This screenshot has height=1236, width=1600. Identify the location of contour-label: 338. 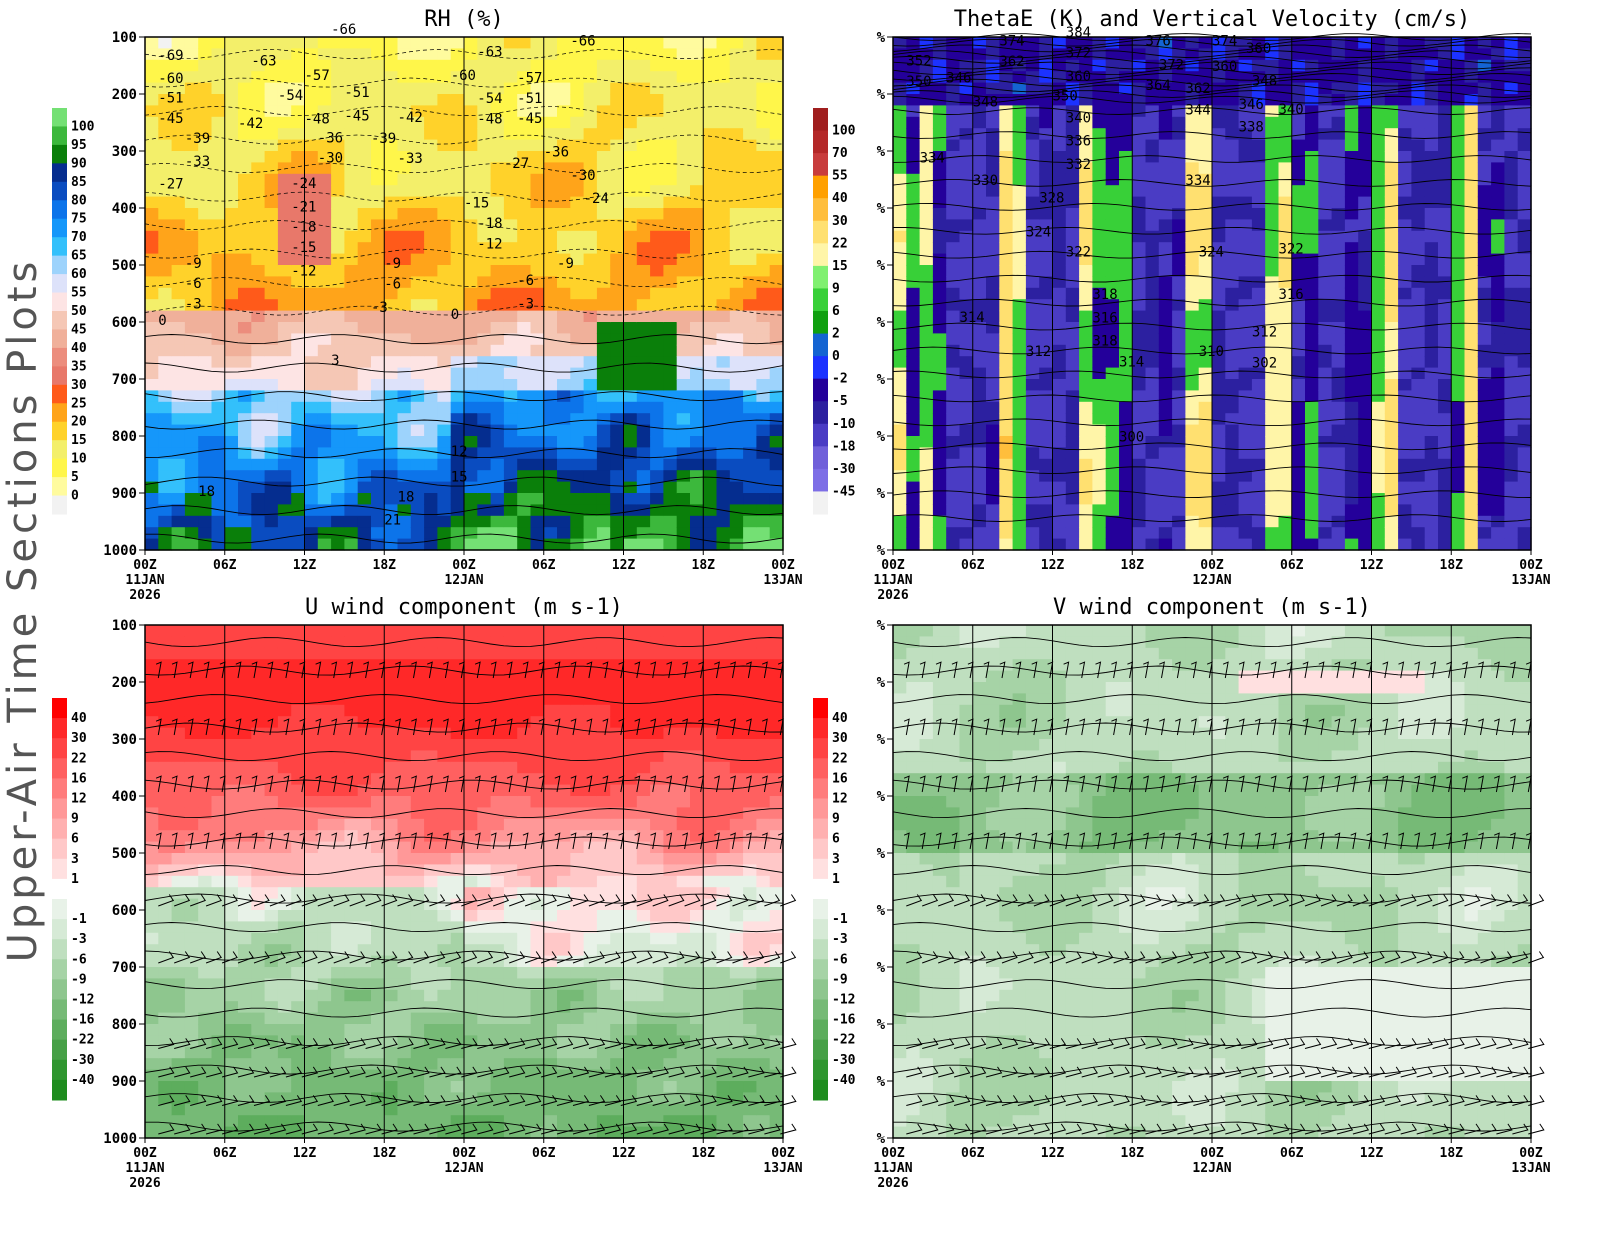
(1251, 127).